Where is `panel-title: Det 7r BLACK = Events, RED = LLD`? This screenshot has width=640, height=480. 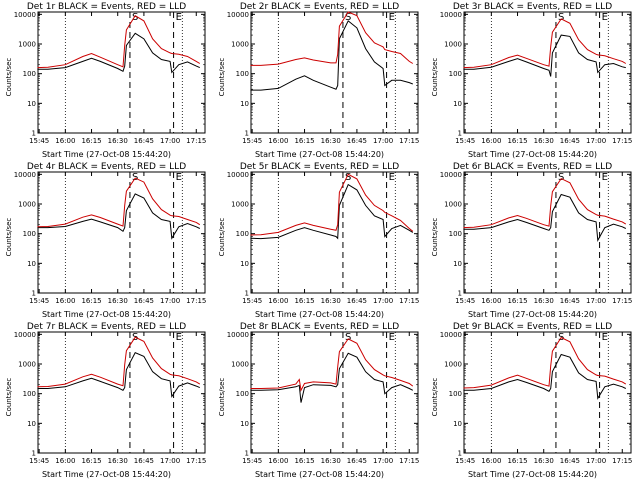 panel-title: Det 7r BLACK = Events, RED = LLD is located at coordinates (106, 327).